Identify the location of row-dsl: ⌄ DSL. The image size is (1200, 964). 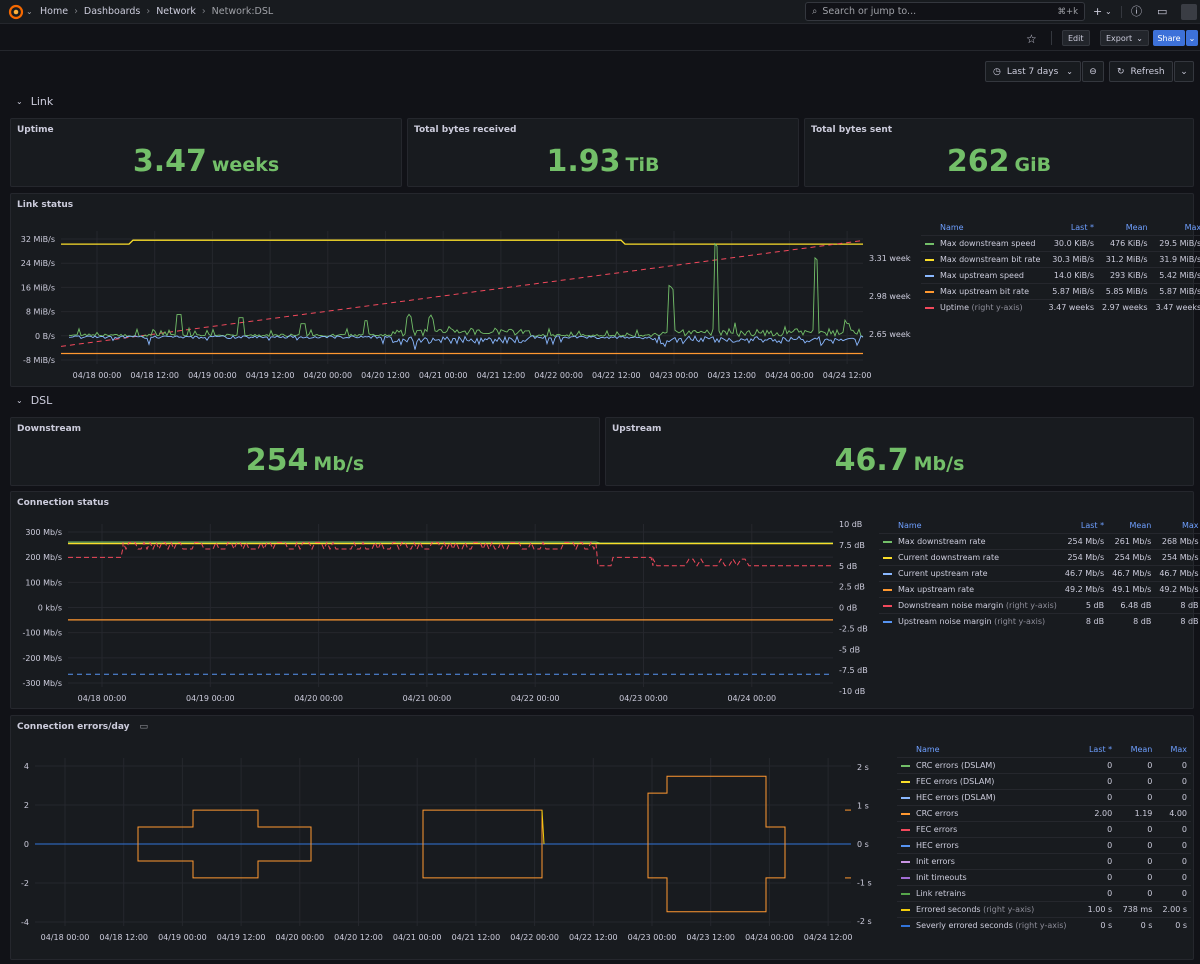
(34, 400).